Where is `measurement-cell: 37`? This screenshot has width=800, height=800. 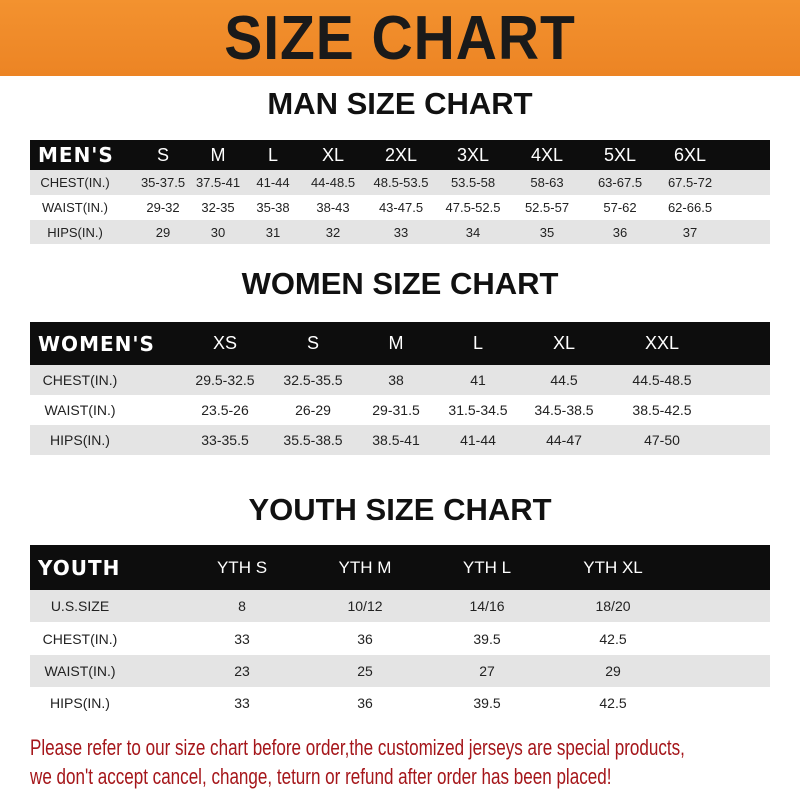 measurement-cell: 37 is located at coordinates (690, 232).